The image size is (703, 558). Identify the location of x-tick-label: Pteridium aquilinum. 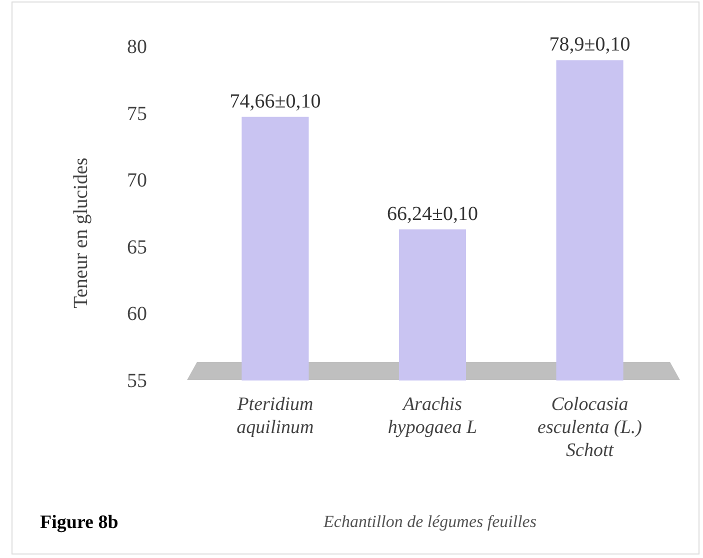
(275, 416).